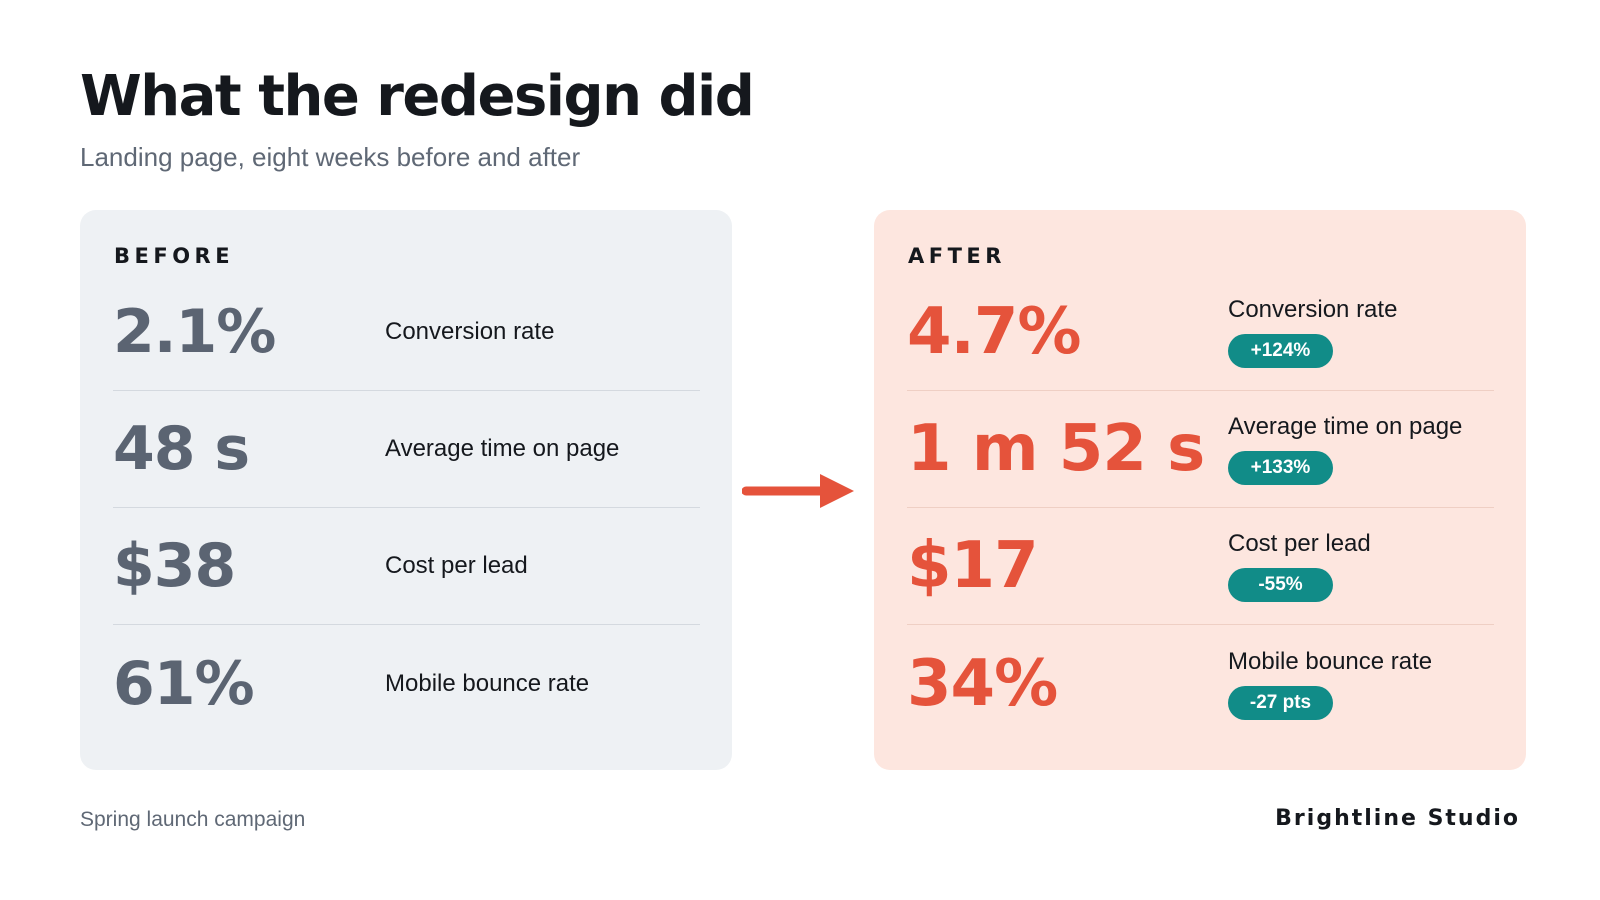 This screenshot has width=1600, height=900. What do you see at coordinates (470, 331) in the screenshot?
I see `before-metric-label: Conversion rate` at bounding box center [470, 331].